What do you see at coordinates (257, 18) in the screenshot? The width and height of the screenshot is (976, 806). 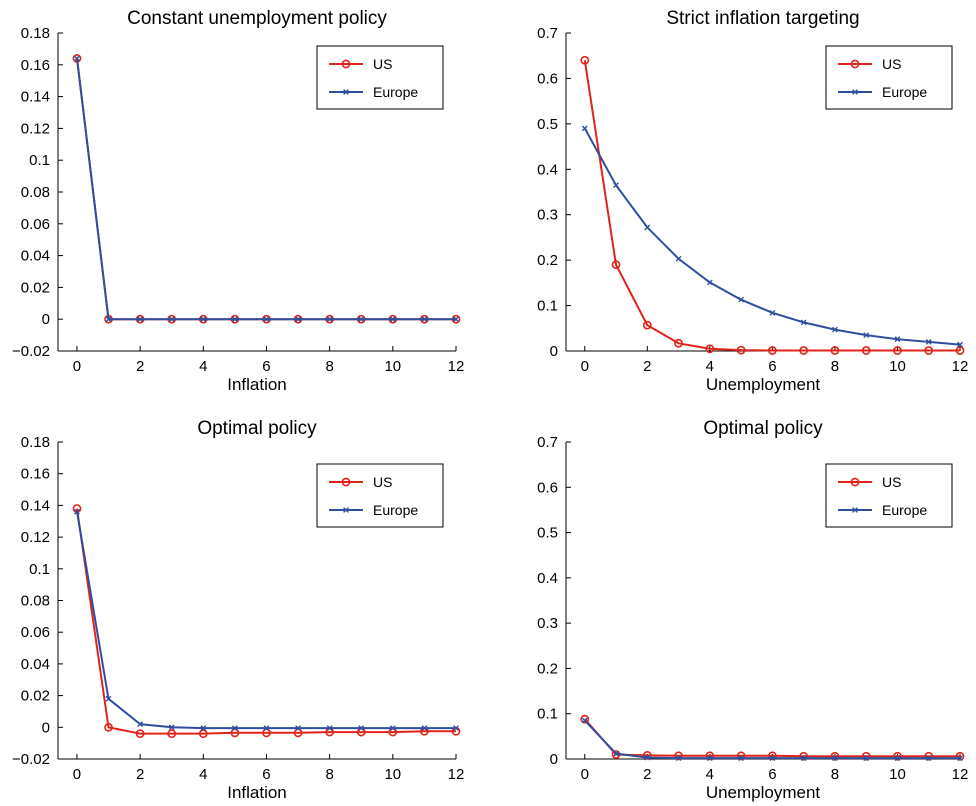 I see `chart-title: Constant unemployment policy` at bounding box center [257, 18].